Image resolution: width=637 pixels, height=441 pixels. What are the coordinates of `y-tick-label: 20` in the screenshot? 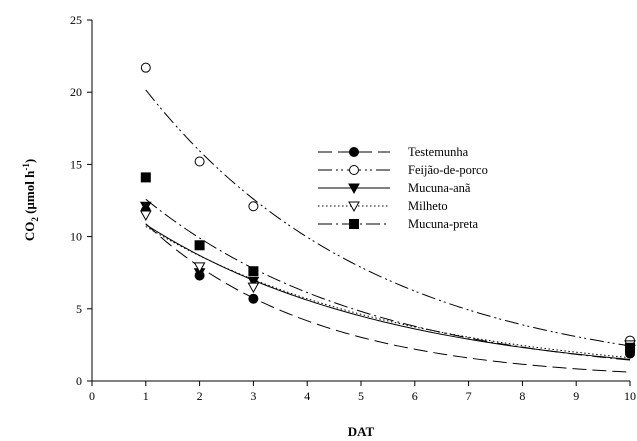 It's located at (76, 92).